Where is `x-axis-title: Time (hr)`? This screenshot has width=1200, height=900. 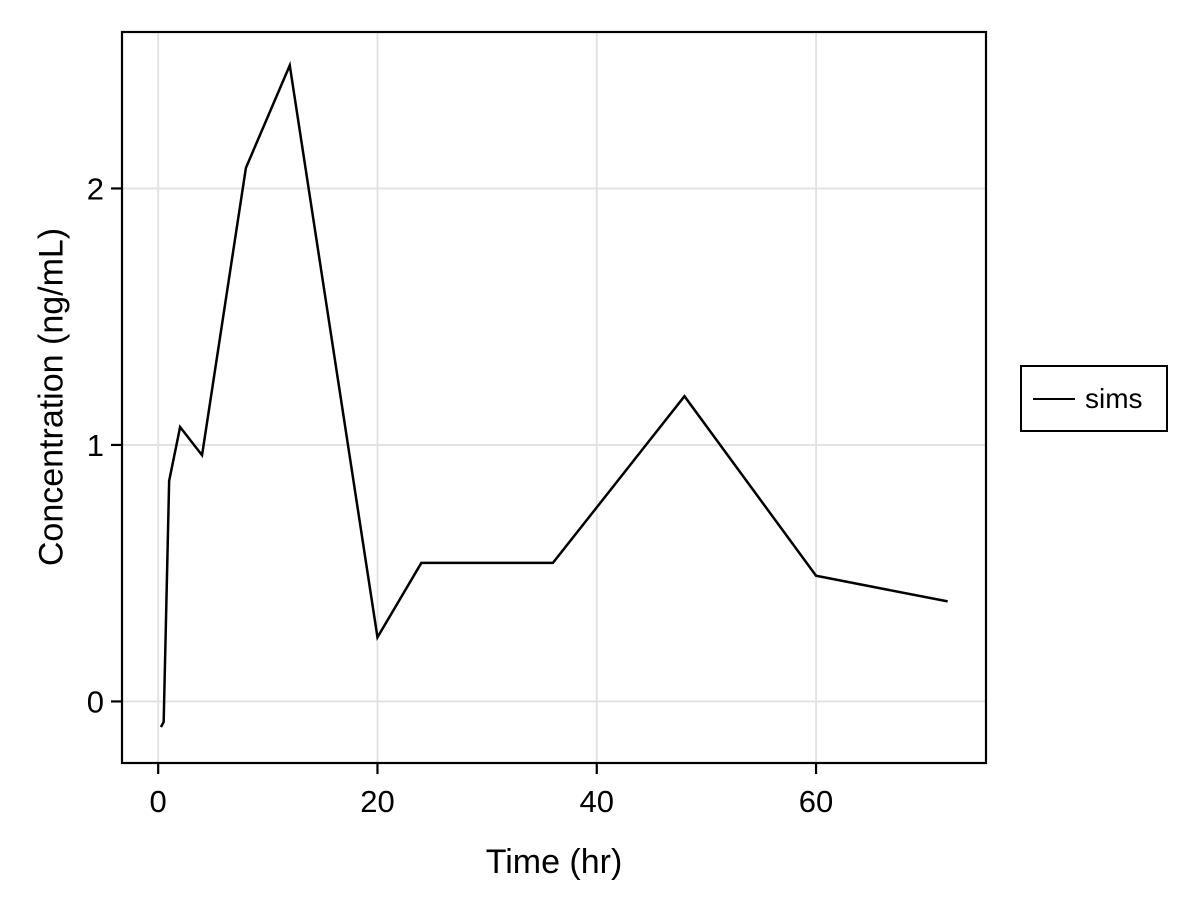
x-axis-title: Time (hr) is located at coordinates (554, 862).